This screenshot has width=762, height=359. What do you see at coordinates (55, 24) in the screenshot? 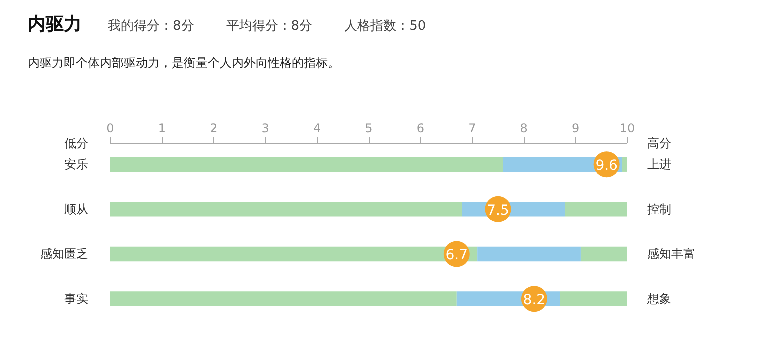
I see `chart-title: 内驱力` at bounding box center [55, 24].